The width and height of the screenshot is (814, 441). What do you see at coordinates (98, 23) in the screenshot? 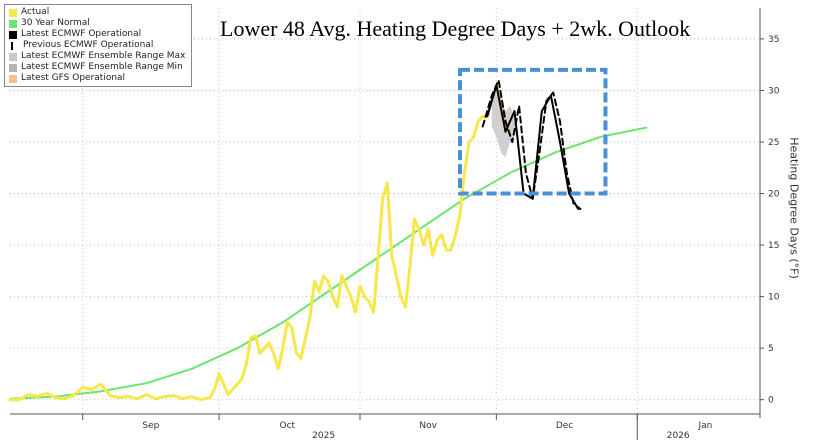
I see `legend-item: 30 Year Normal` at bounding box center [98, 23].